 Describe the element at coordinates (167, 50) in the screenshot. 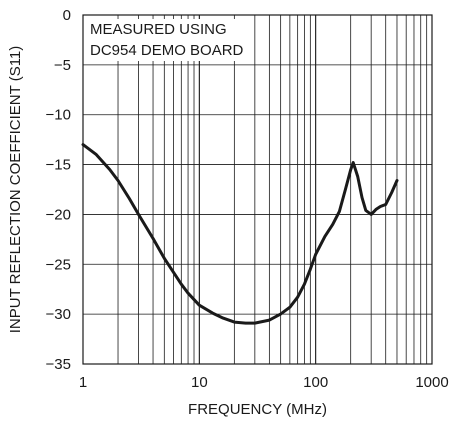

I see `annotation-line-2: DC954 DEMO BOARD` at that location.